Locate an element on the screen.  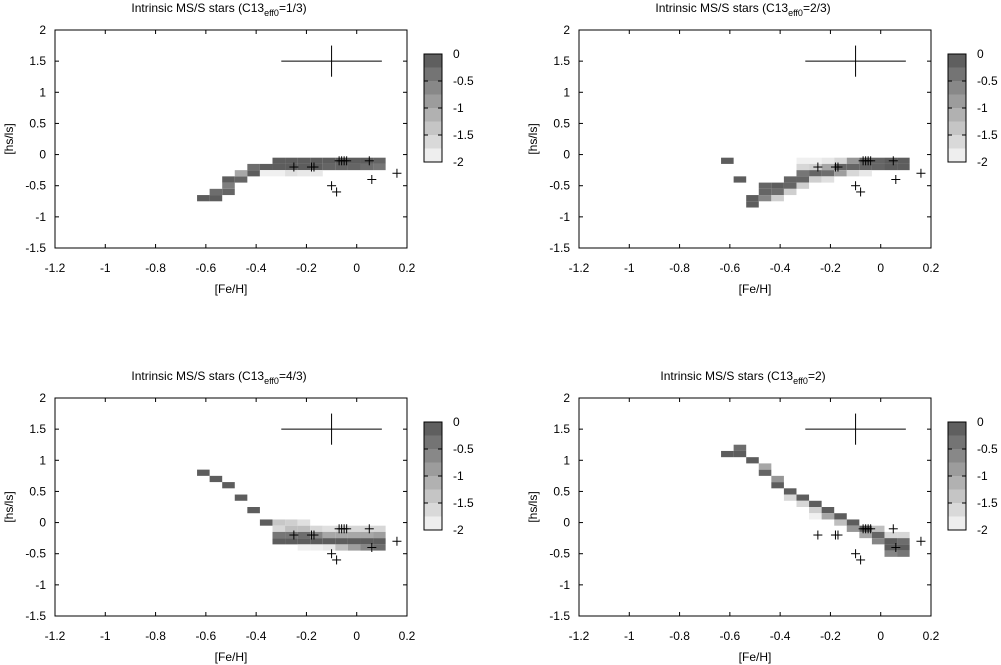
y-axis-label: [hs/ls] is located at coordinates (9, 138).